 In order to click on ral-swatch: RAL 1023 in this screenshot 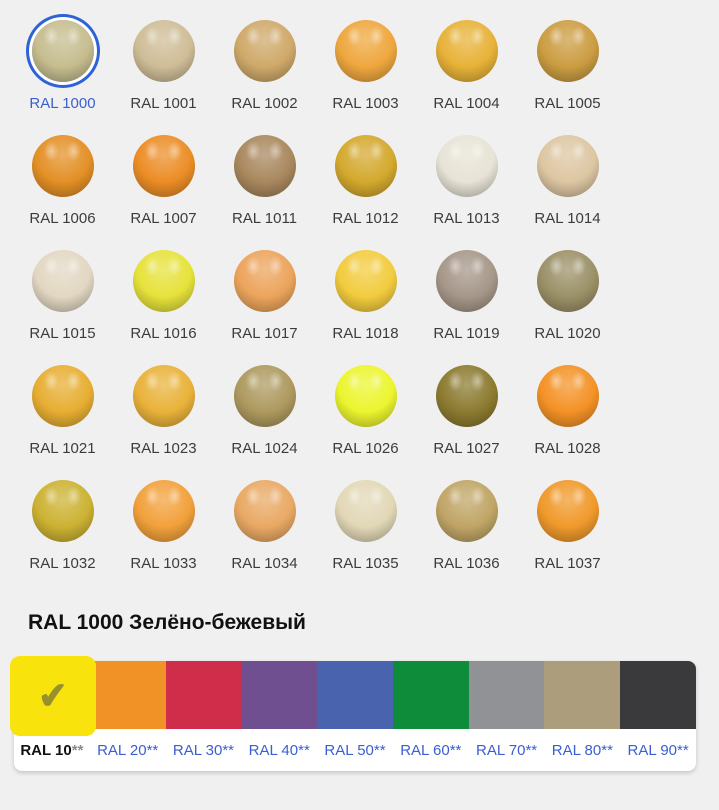, I will do `click(163, 406)`.